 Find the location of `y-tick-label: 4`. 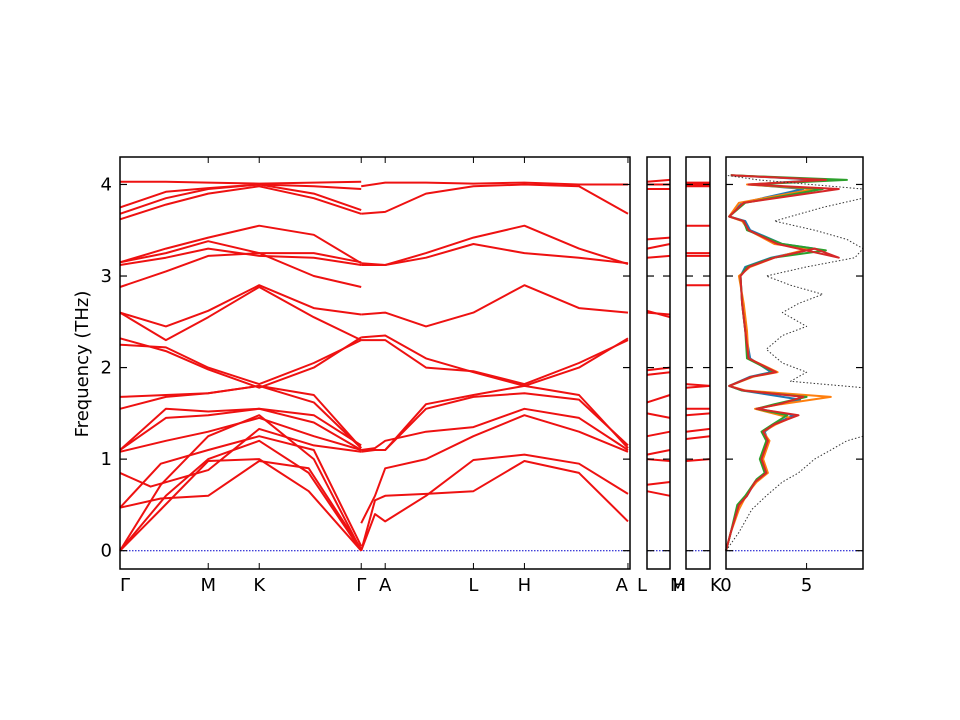

y-tick-label: 4 is located at coordinates (106, 184).